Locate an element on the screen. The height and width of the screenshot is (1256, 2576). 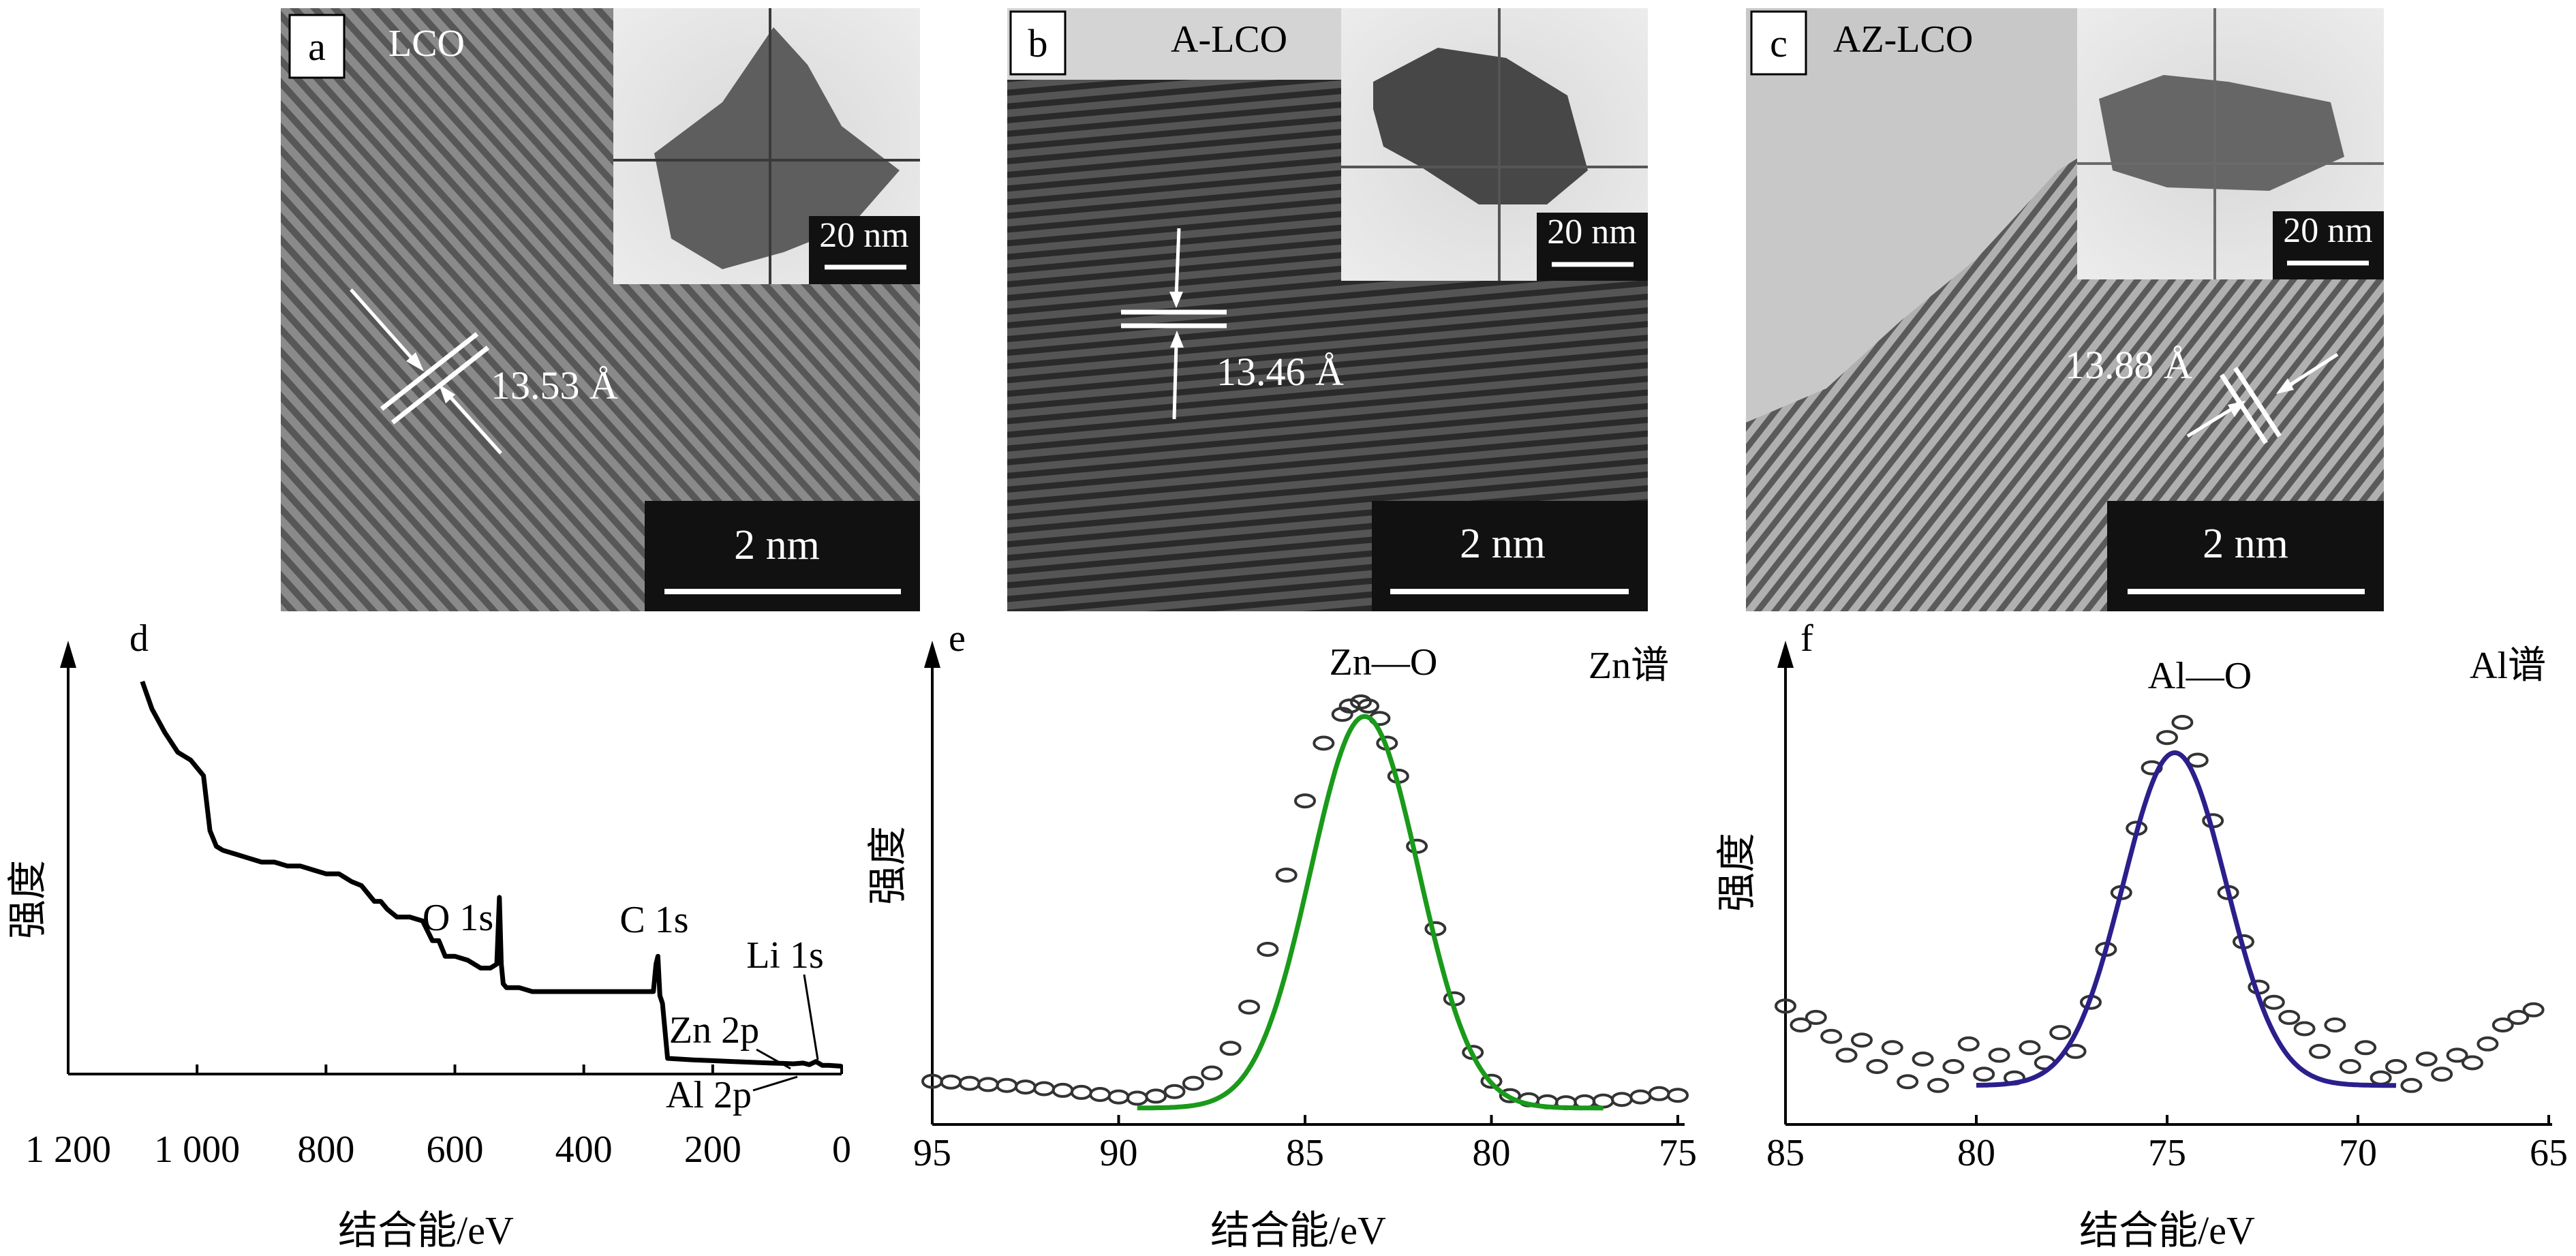
x-tick-label: 1 000 is located at coordinates (197, 1150).